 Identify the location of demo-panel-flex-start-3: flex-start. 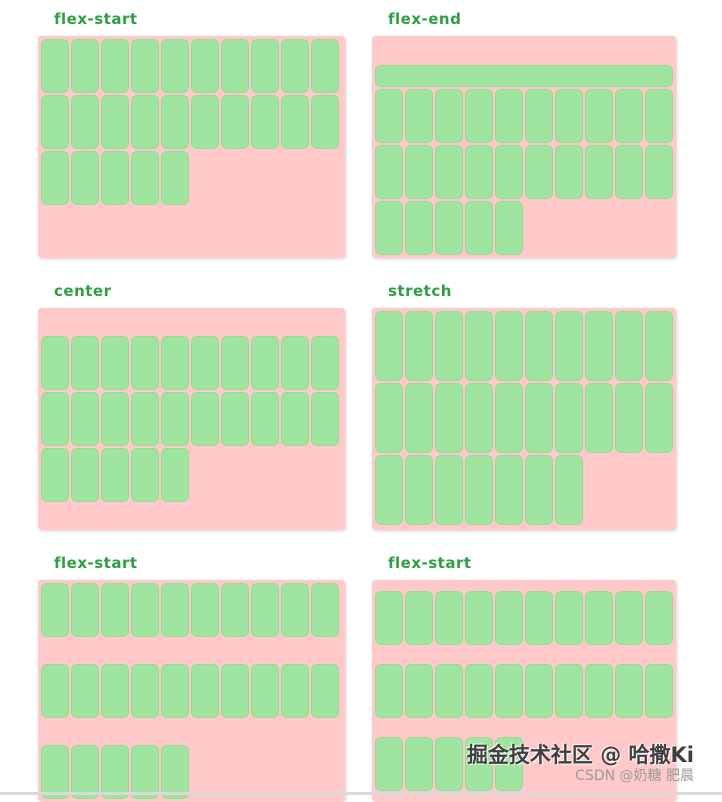
(524, 678).